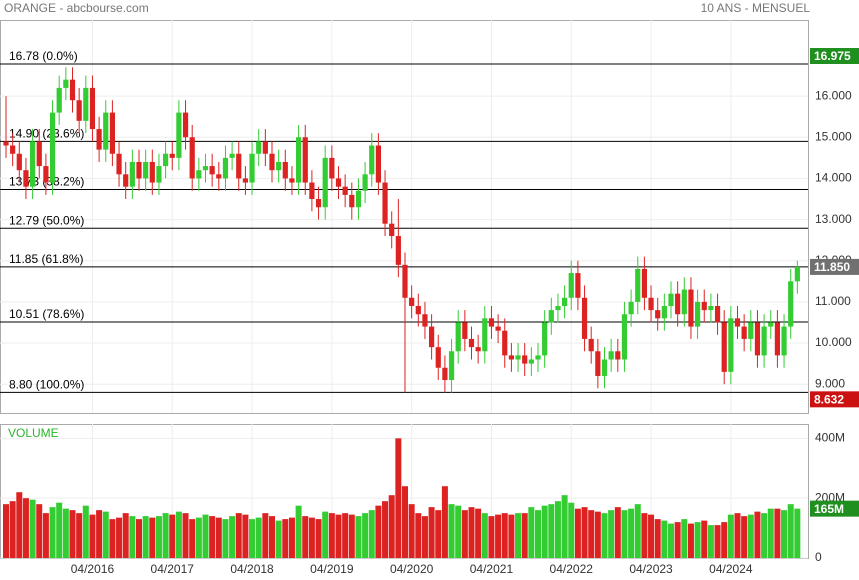  Describe the element at coordinates (46, 385) in the screenshot. I see `level-label: 8.80 (100.0%)` at that location.